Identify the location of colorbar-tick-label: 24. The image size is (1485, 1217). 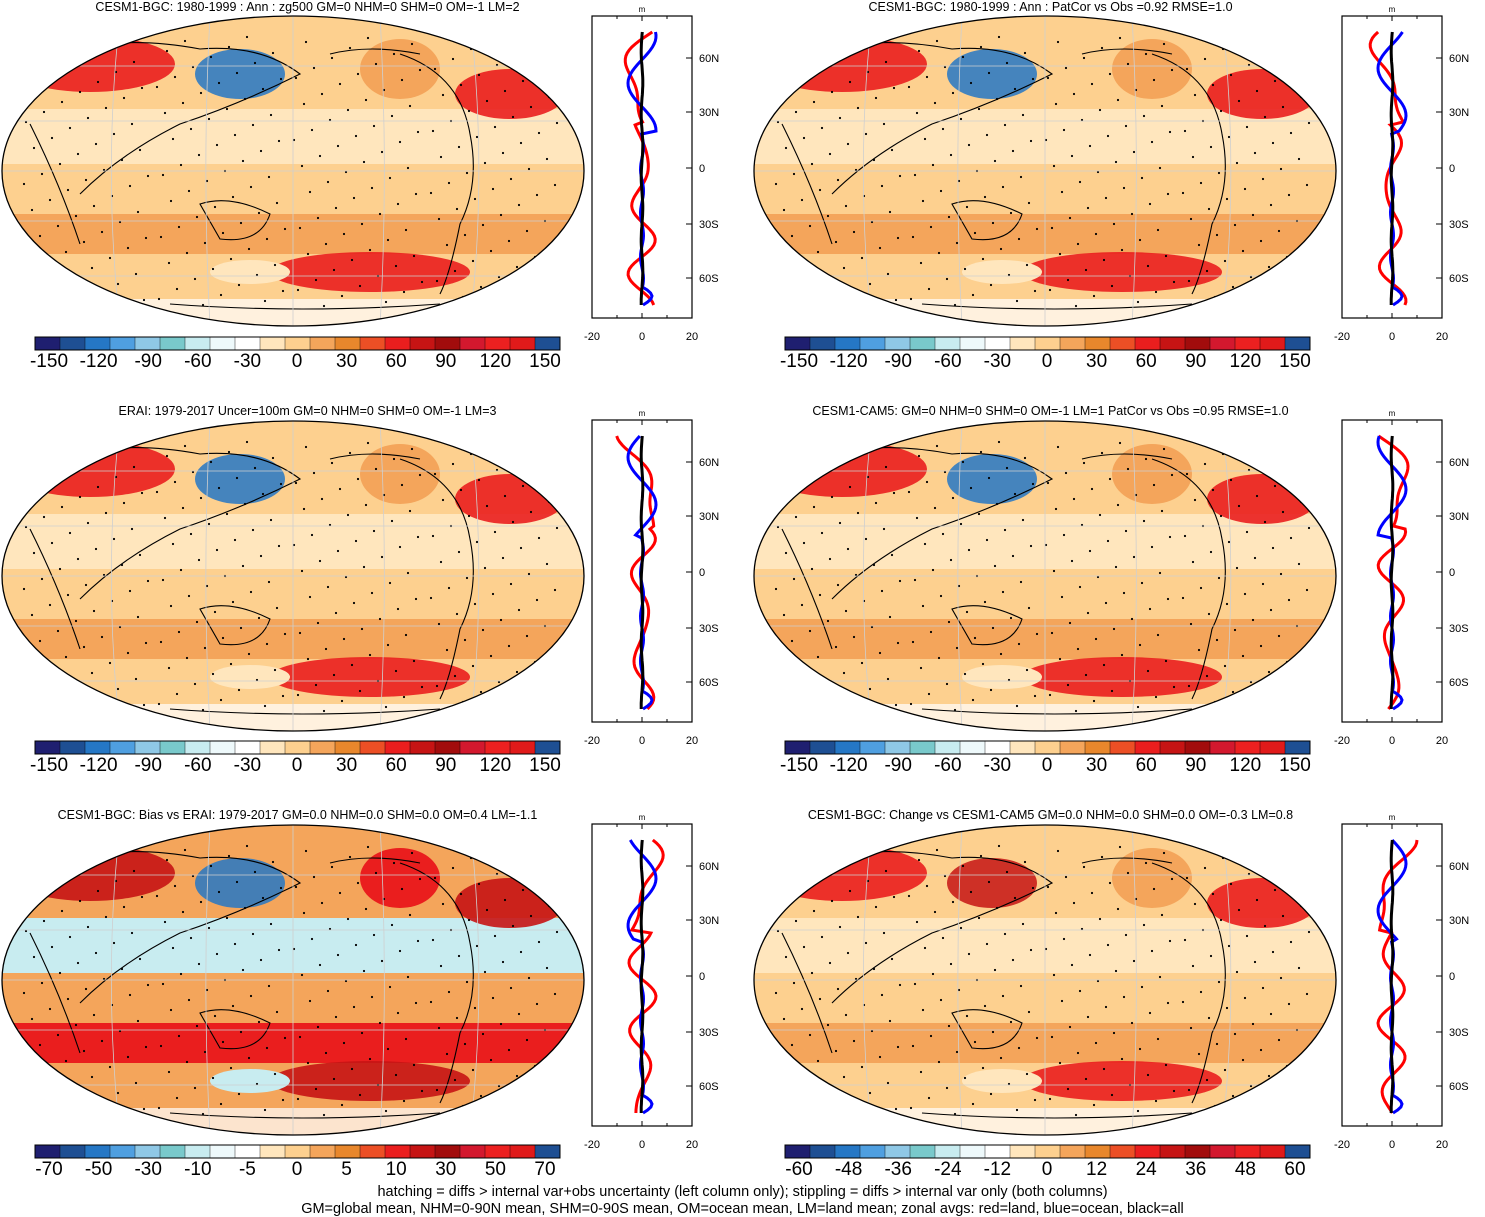
(1146, 1169).